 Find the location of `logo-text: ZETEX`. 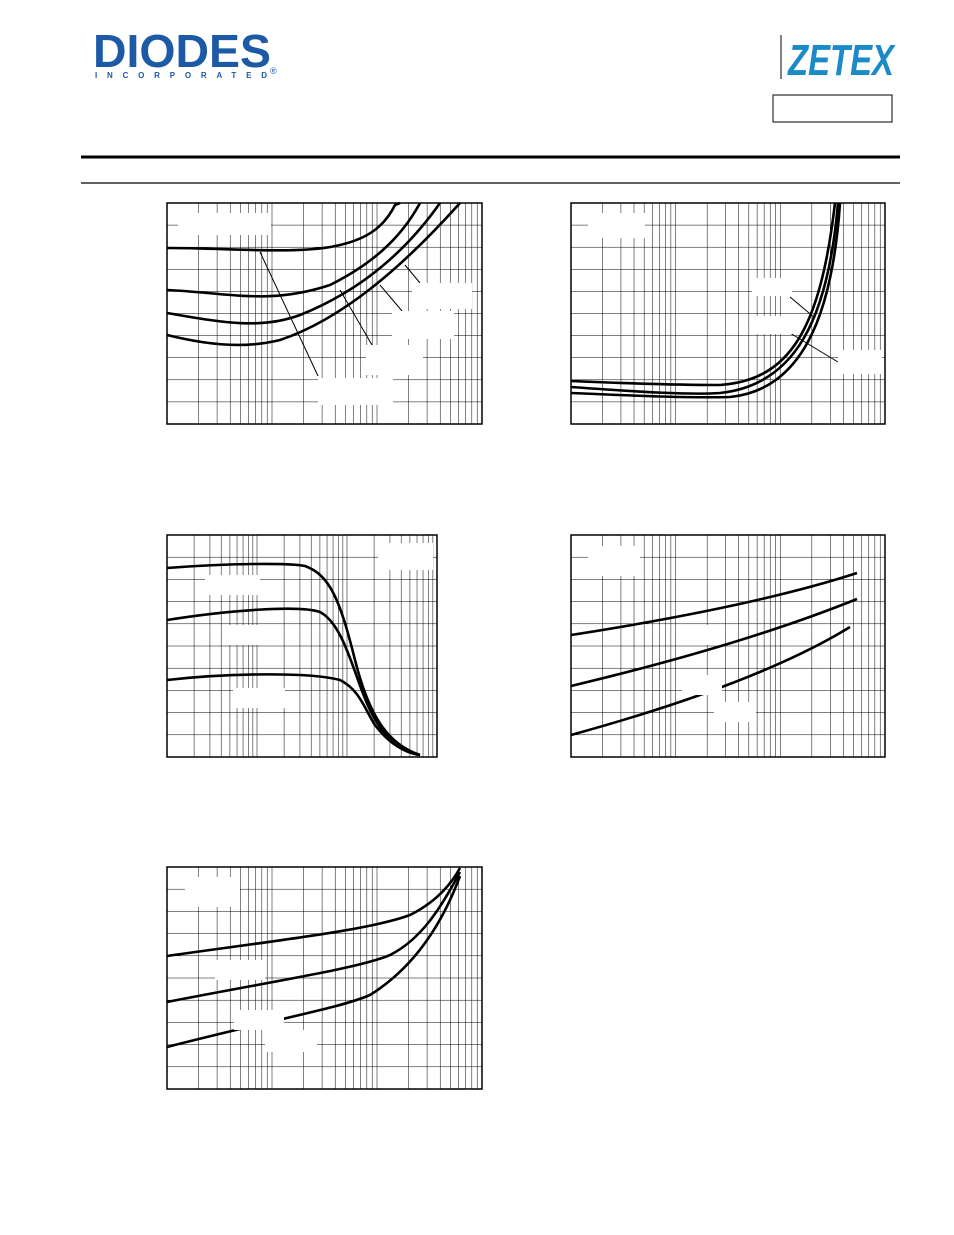

logo-text: ZETEX is located at coordinates (841, 60).